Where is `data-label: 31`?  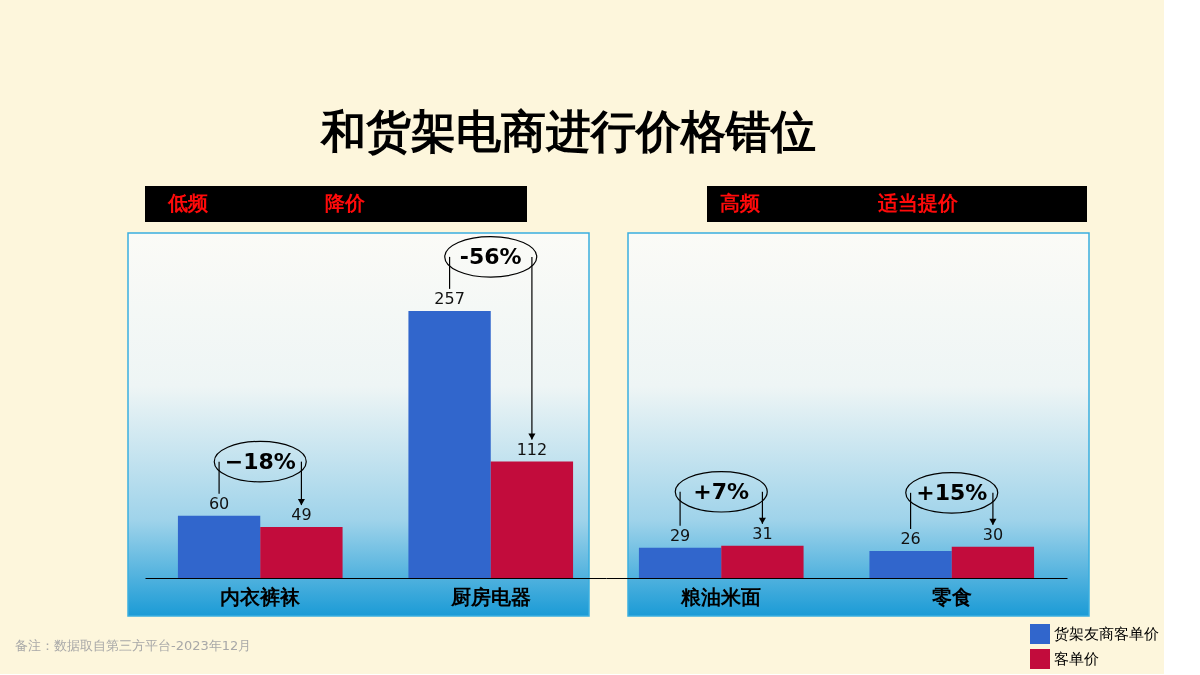
data-label: 31 is located at coordinates (762, 533).